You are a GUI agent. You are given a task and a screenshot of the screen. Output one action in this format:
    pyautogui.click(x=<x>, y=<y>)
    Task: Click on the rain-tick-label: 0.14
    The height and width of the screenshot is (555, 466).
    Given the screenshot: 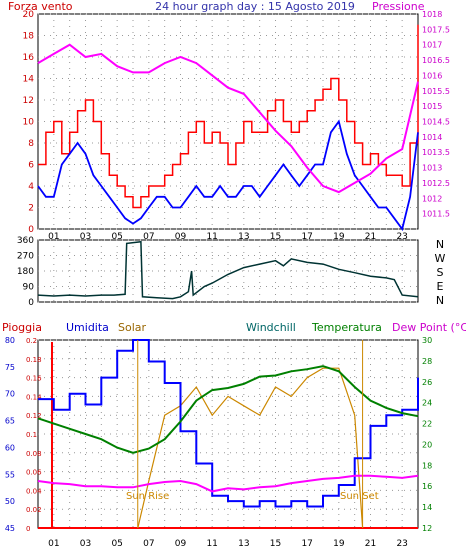 What is the action you would take?
    pyautogui.click(x=34, y=397)
    